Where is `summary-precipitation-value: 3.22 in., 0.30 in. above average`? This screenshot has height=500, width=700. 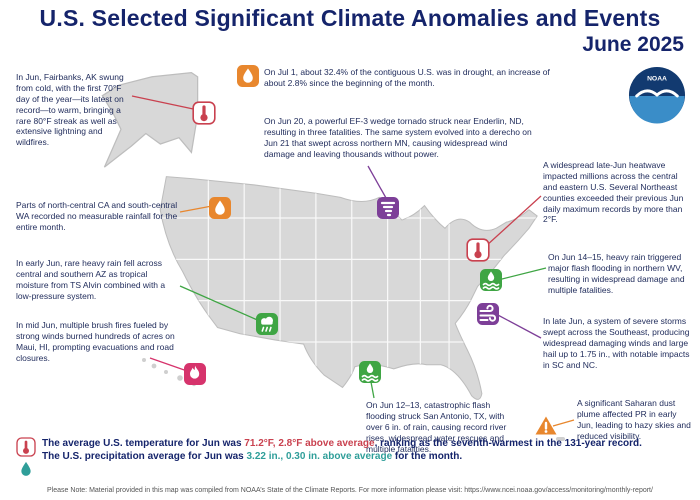 summary-precipitation-value: 3.22 in., 0.30 in. above average is located at coordinates (319, 456).